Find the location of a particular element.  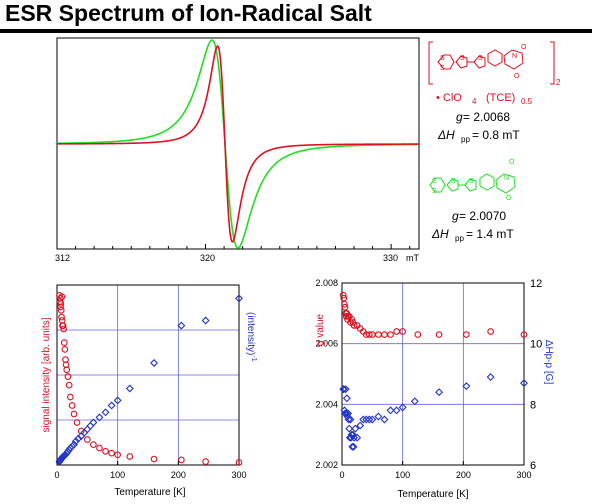

benzo-ring is located at coordinates (495, 58).